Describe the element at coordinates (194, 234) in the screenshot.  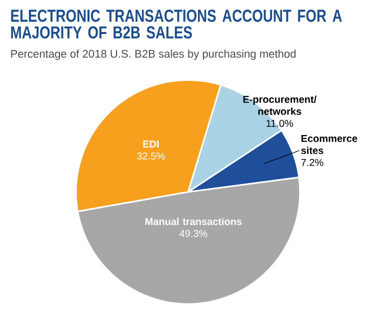
I see `data-label: 49.3%` at that location.